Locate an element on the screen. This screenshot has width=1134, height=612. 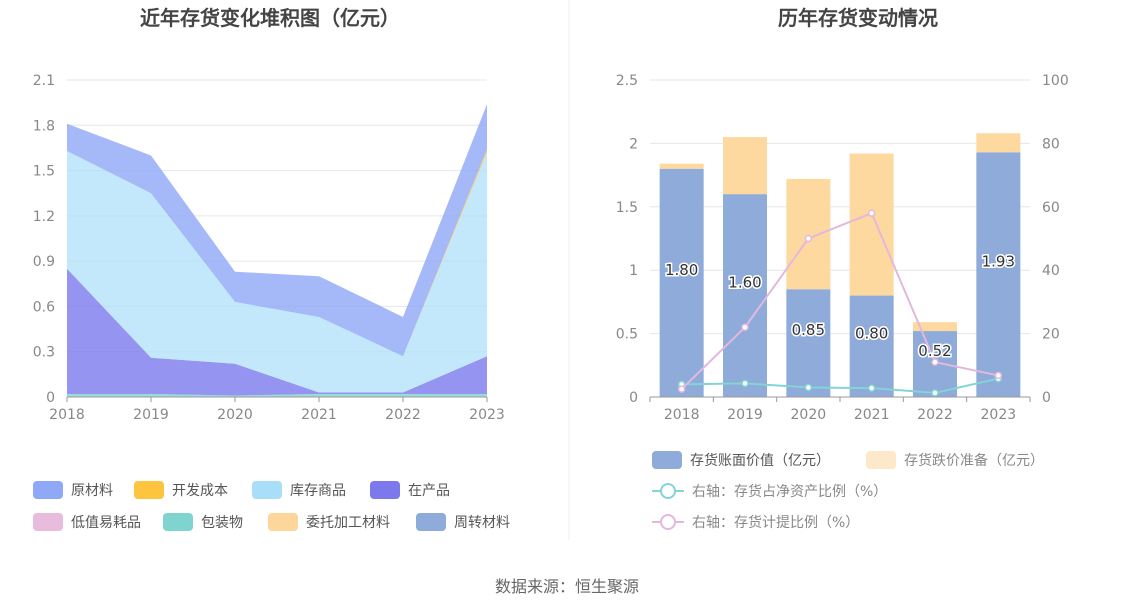
left-y-tick-label: 1.8 is located at coordinates (44, 126).